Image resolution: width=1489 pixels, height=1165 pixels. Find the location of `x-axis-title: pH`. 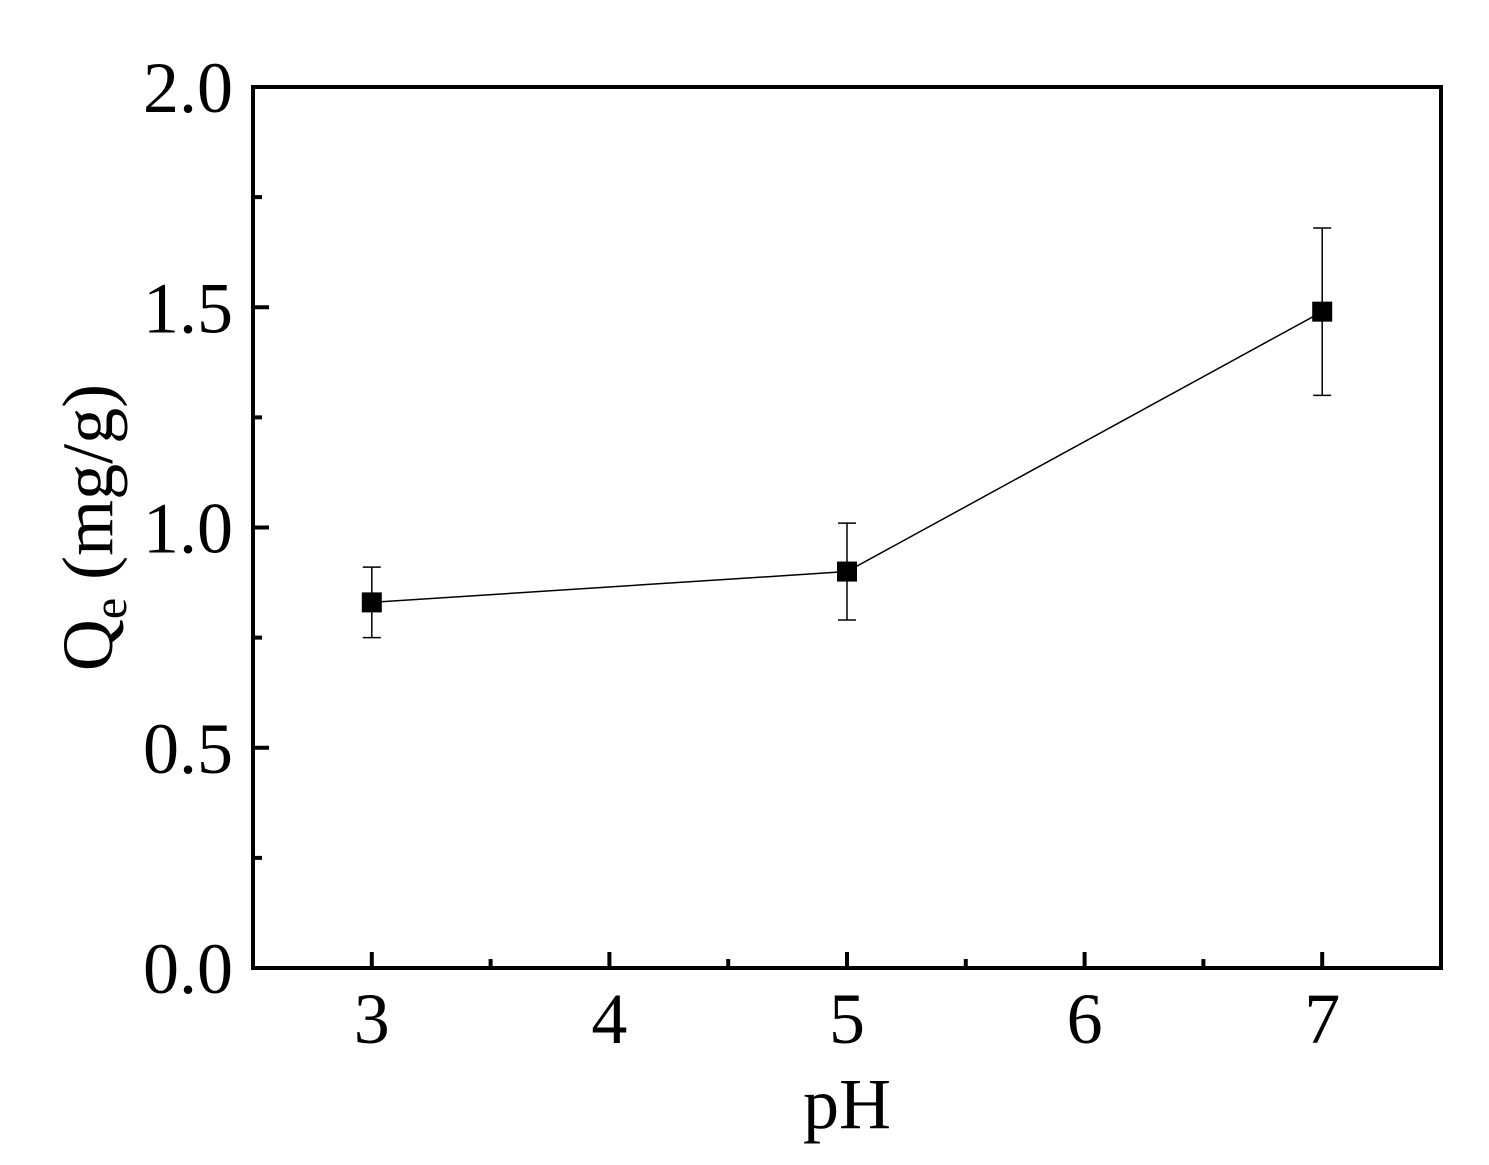

x-axis-title: pH is located at coordinates (847, 1104).